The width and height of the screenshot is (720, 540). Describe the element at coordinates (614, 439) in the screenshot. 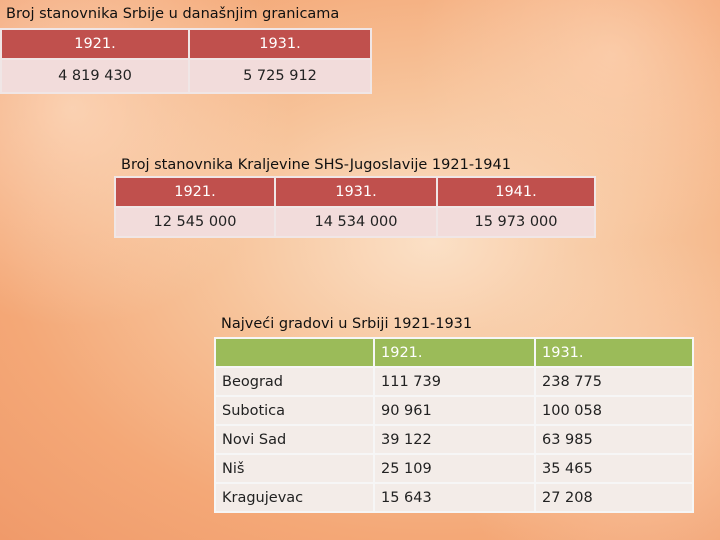

I see `population-1931-cell: 63 985` at that location.